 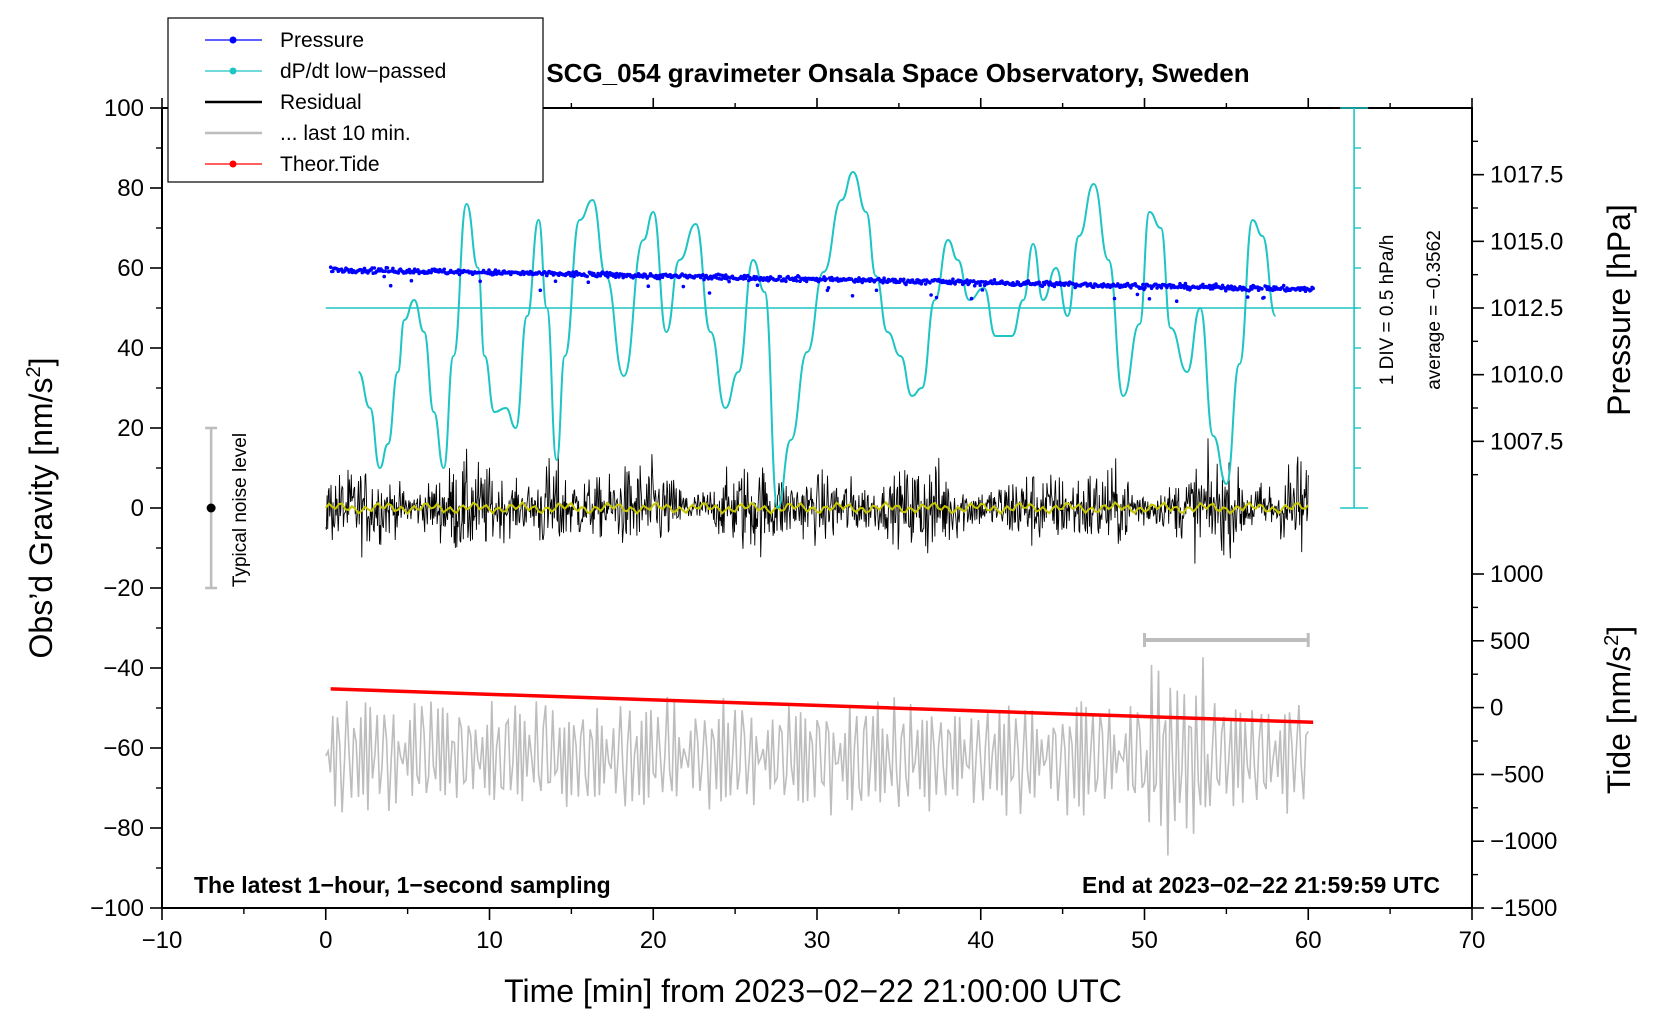 I want to click on legend-label: ... last 10 min., so click(x=345, y=133).